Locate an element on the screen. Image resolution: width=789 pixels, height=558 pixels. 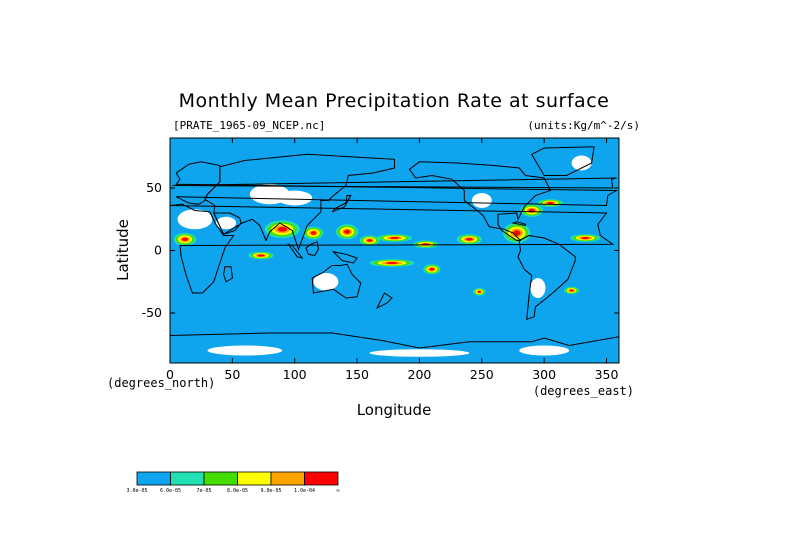
y-axis-label: Latitude is located at coordinates (123, 250).